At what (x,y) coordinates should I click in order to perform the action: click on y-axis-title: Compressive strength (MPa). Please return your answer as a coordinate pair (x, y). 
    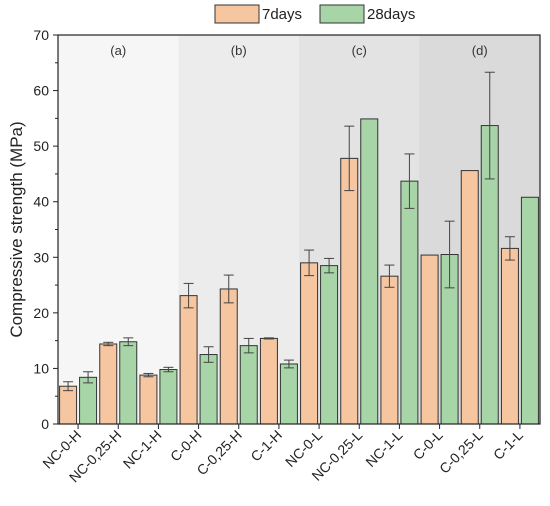
    Looking at the image, I should click on (16, 229).